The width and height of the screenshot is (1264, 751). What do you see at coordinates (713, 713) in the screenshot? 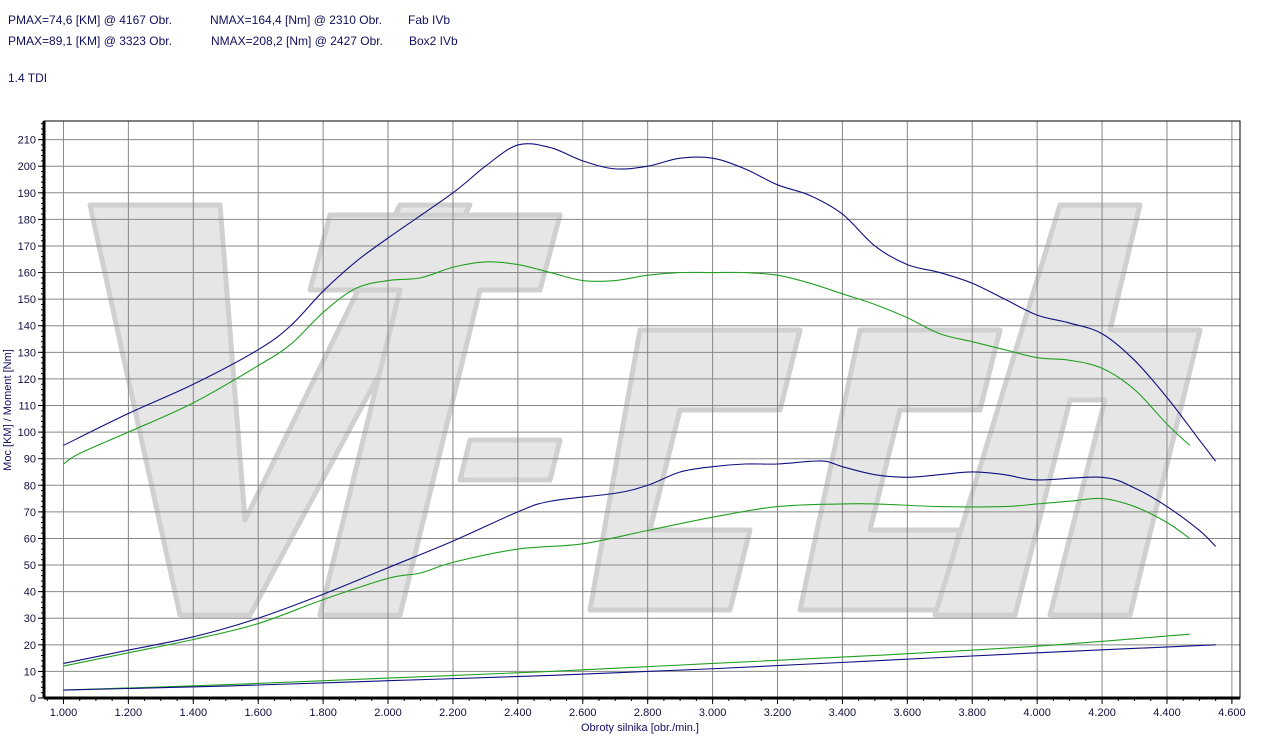
I see `x-tick-label: 3.000` at bounding box center [713, 713].